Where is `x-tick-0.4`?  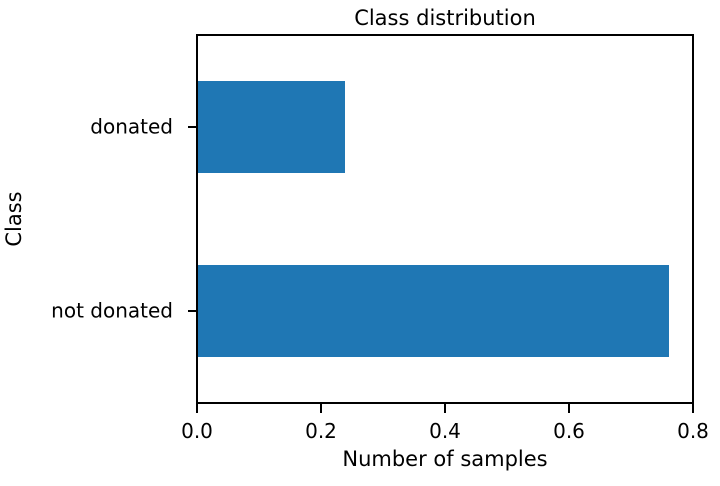
x-tick-0.4 is located at coordinates (445, 408).